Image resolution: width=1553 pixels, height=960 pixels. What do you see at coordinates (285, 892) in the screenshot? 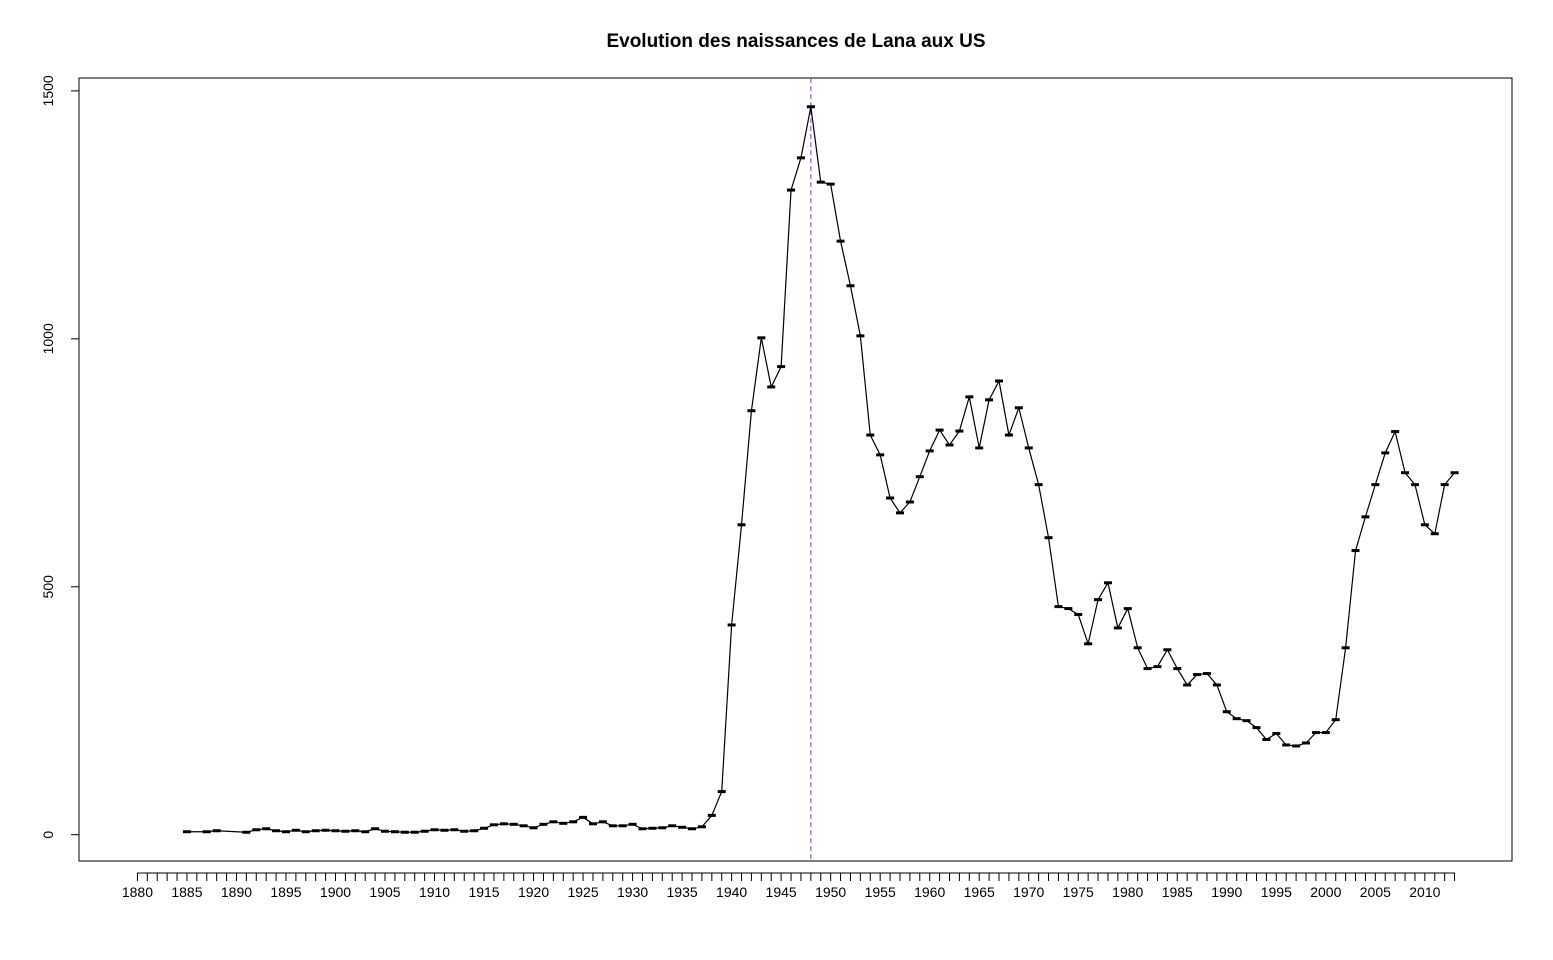
I see `x-tick-label: 1895` at bounding box center [285, 892].